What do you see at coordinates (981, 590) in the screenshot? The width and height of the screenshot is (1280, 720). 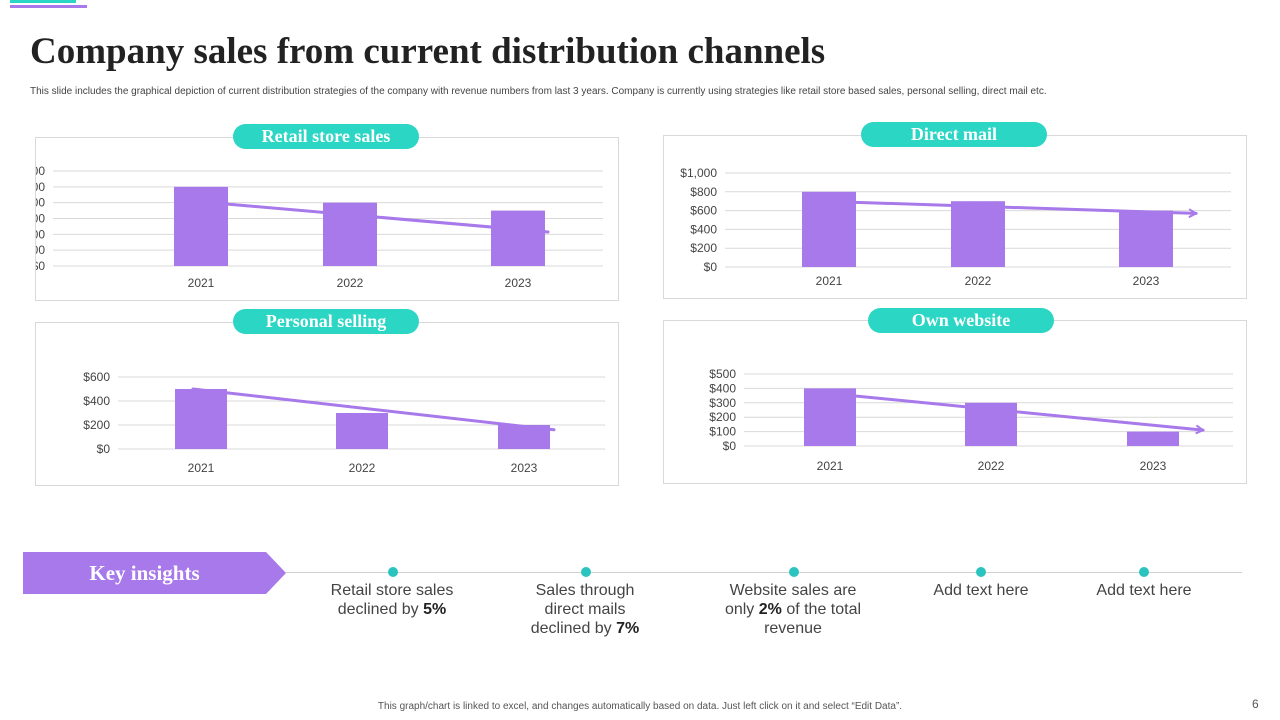 I see `insight-item-4: Add text here` at bounding box center [981, 590].